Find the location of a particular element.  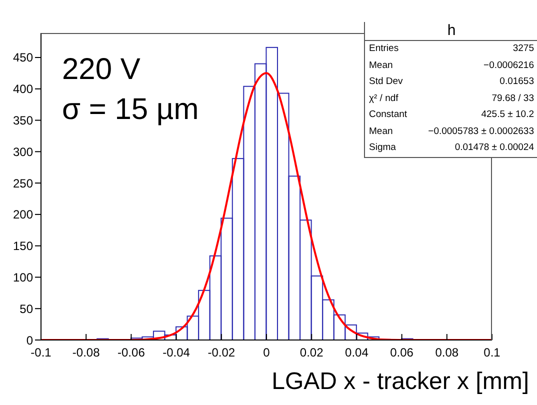

y-tick-label: 50 is located at coordinates (27, 309).